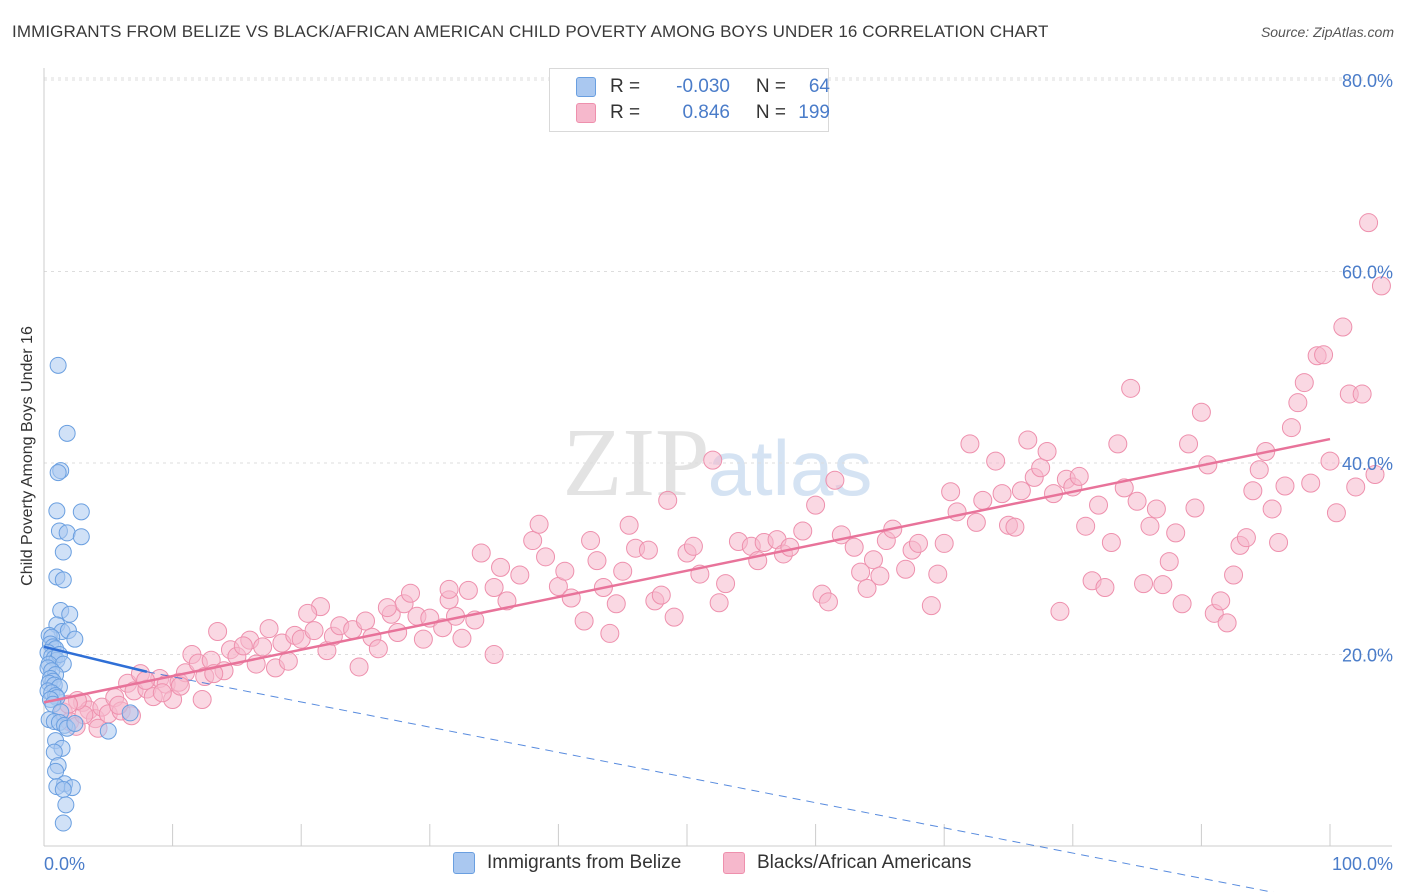 This screenshot has width=1406, height=892. Describe the element at coordinates (625, 86) in the screenshot. I see `legend-r-label: R =` at that location.